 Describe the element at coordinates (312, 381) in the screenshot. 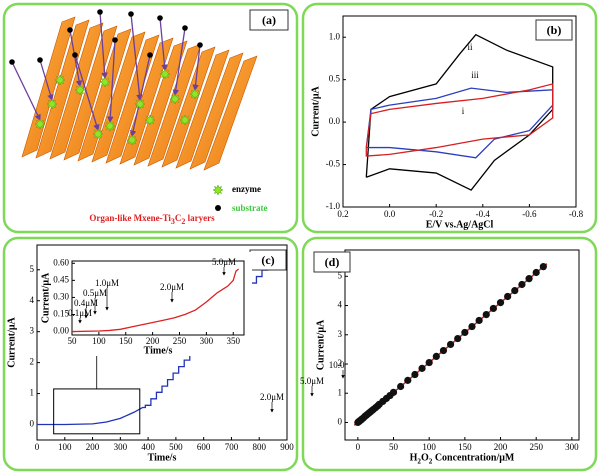

I see `annotation: 5.0μM` at that location.